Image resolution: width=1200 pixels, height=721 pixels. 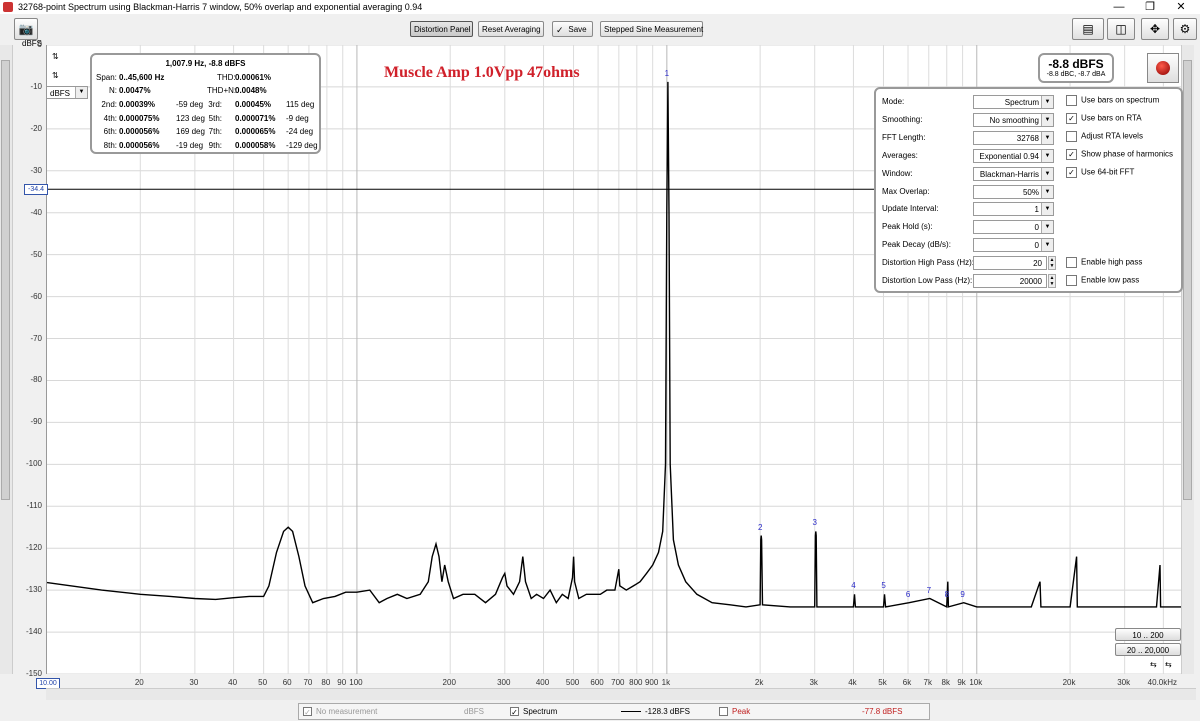 What do you see at coordinates (326, 682) in the screenshot?
I see `x-tick-label: 80` at bounding box center [326, 682].